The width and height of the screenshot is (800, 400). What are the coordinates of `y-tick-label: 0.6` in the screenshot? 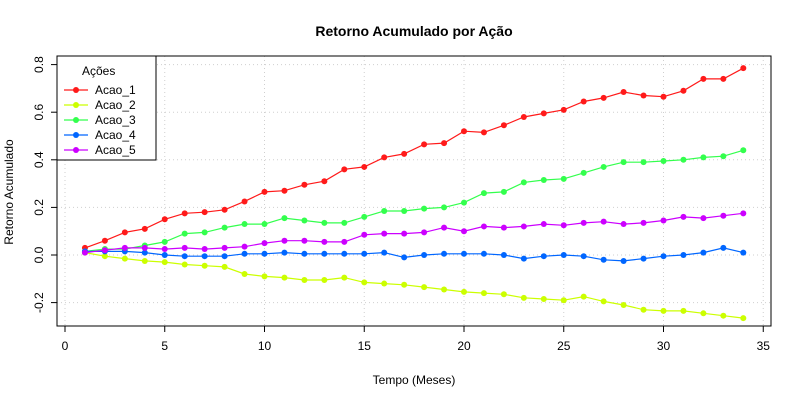 It's located at (39, 112).